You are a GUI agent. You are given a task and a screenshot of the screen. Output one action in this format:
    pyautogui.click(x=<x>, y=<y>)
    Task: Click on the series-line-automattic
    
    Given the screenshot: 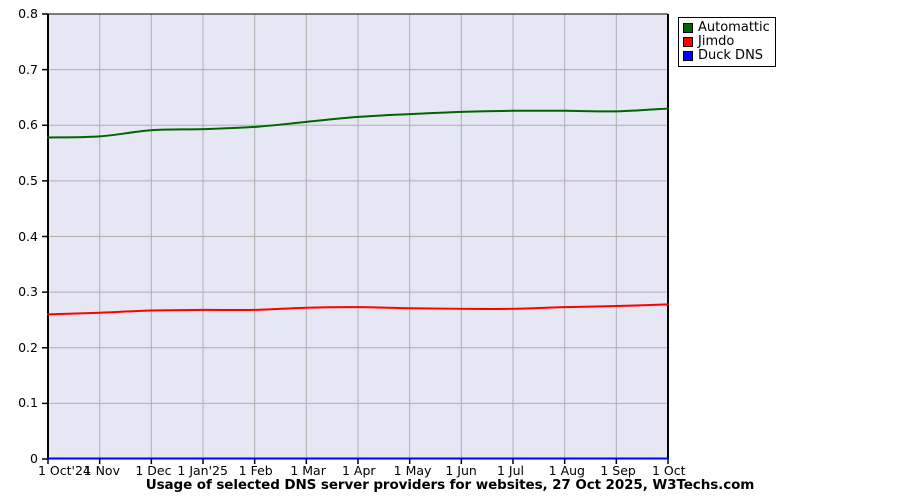 What is the action you would take?
    pyautogui.click(x=358, y=123)
    